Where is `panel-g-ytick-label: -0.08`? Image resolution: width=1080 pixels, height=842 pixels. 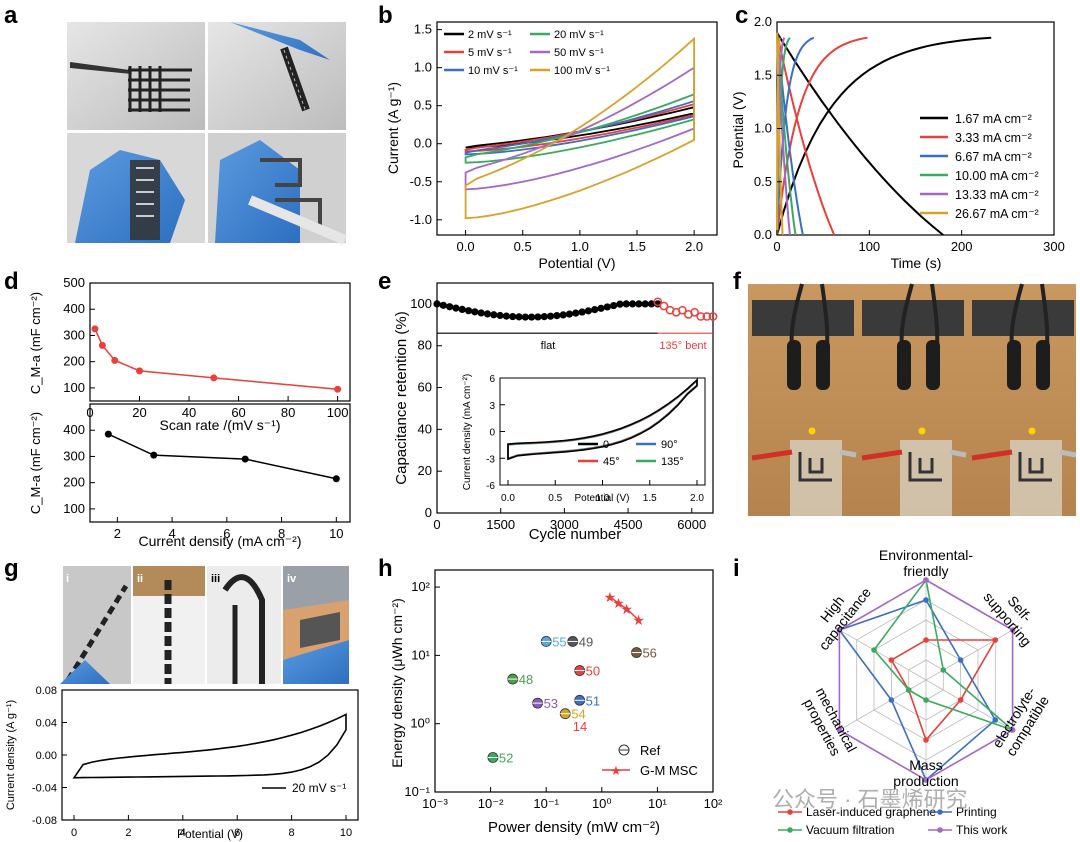 panel-g-ytick-label: -0.08 is located at coordinates (44, 821).